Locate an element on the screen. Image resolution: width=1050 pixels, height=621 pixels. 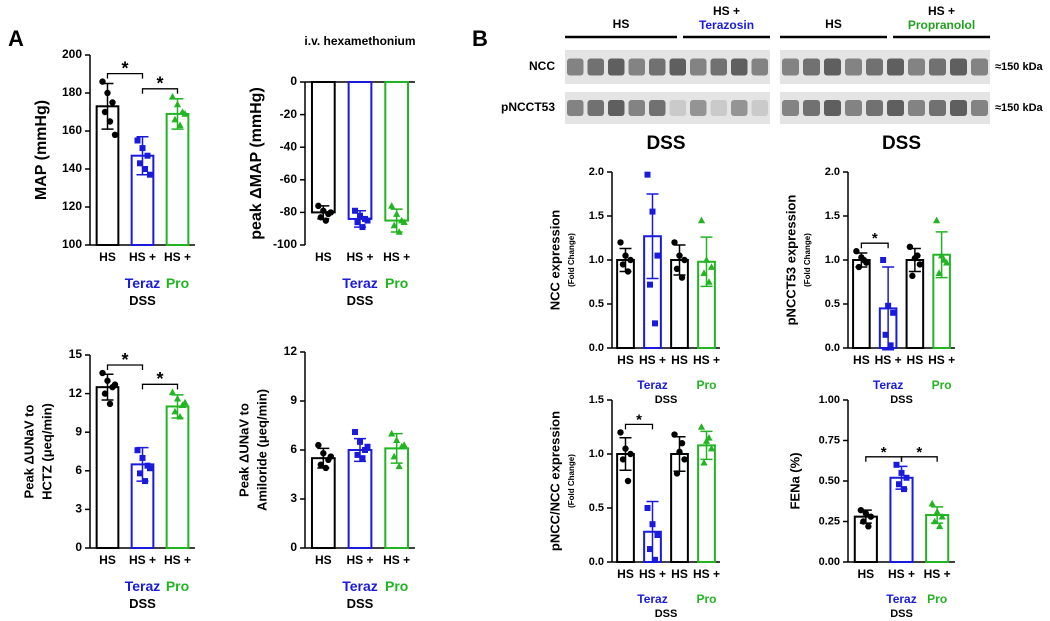
blot-group-label: HS + is located at coordinates (941, 11).